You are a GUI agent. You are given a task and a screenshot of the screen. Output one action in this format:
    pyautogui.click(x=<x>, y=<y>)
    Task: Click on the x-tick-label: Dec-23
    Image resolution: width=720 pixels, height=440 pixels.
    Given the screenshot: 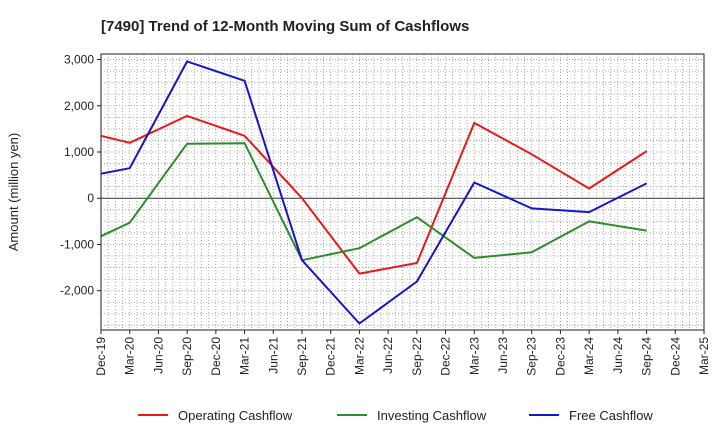 What is the action you would take?
    pyautogui.click(x=560, y=356)
    